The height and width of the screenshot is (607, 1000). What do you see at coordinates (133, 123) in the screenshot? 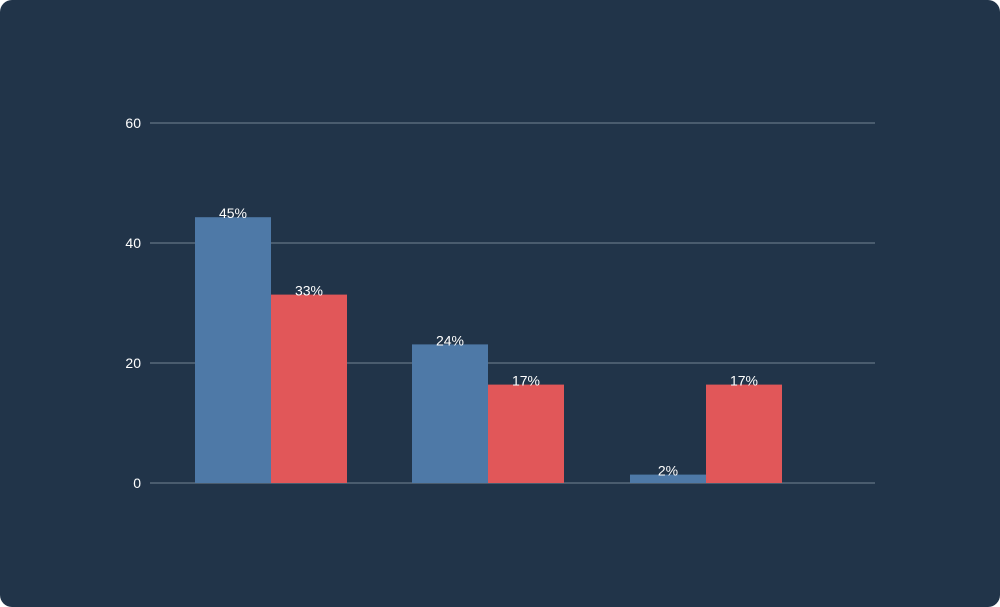
I see `y-tick-label: 60` at bounding box center [133, 123].